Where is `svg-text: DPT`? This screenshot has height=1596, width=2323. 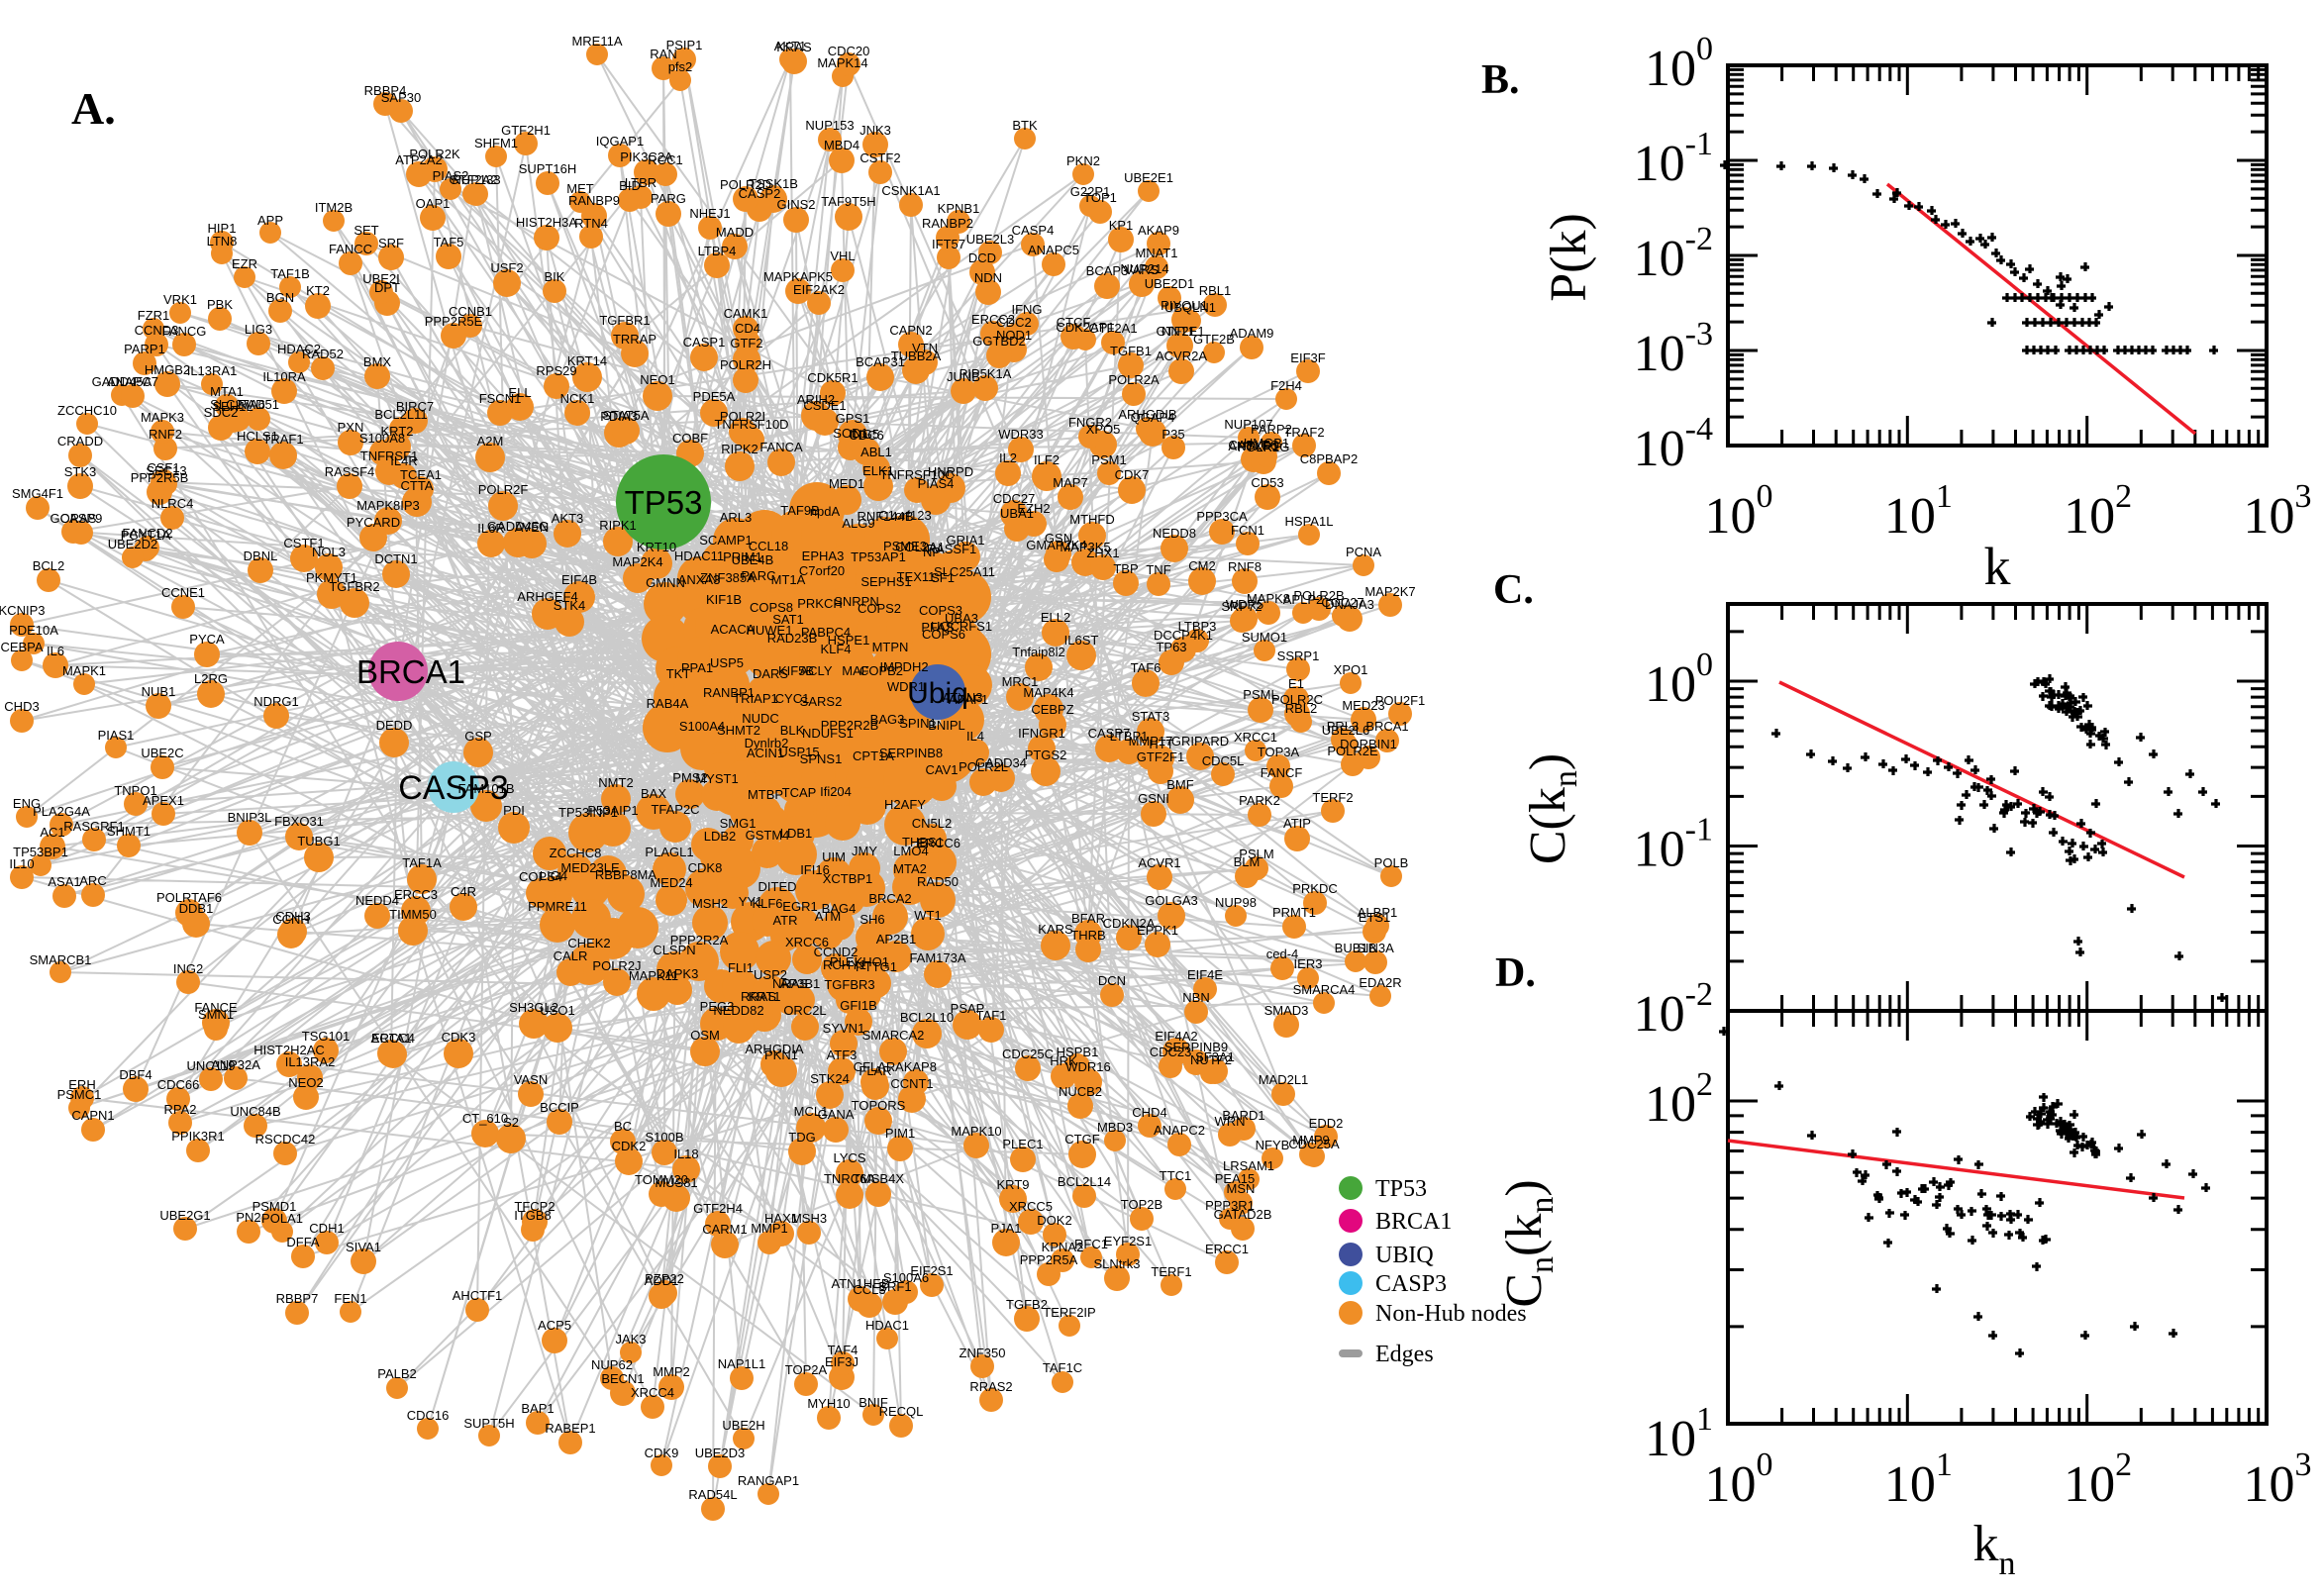 svg-text: DPT is located at coordinates (387, 287).